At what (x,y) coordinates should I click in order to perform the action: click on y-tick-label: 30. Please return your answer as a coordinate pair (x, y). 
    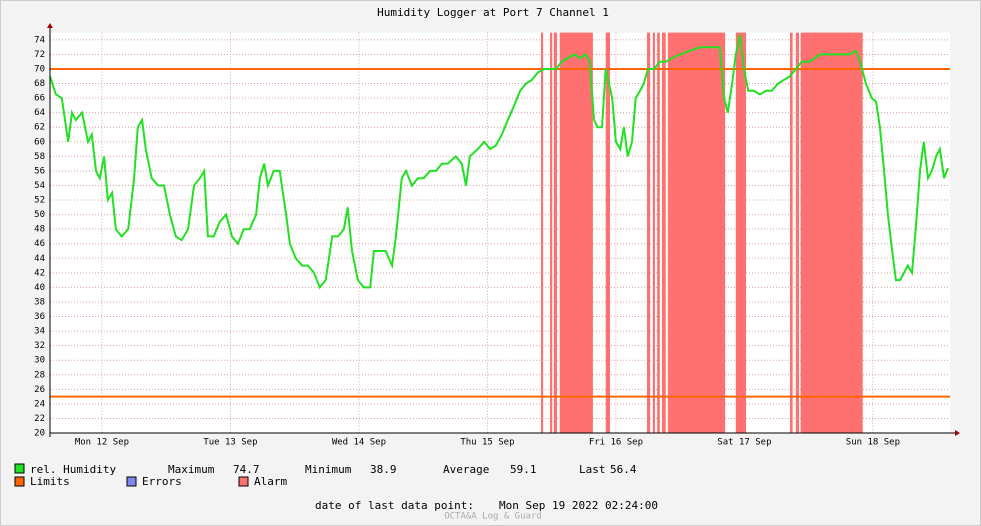
    Looking at the image, I should click on (39, 361).